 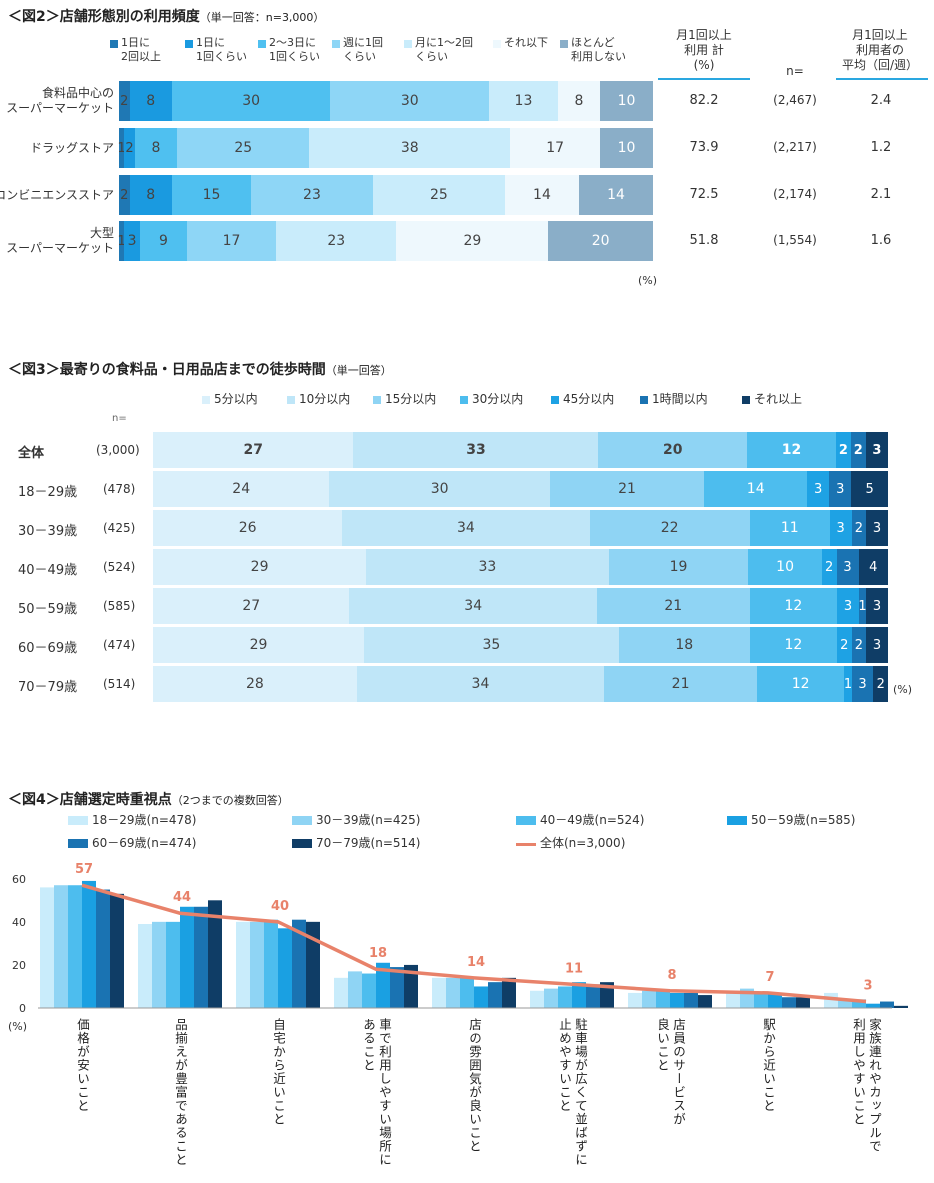 I want to click on fig2-bar-segment: 10, so click(x=626, y=148).